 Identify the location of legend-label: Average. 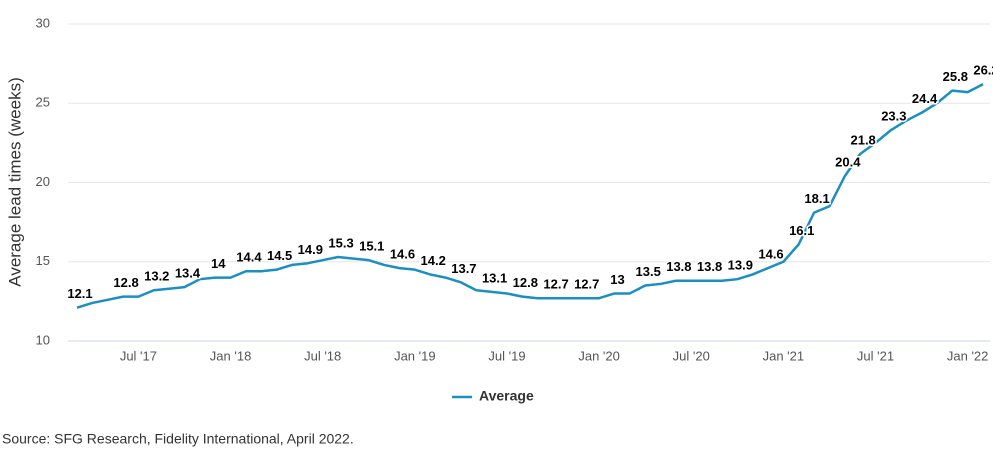
(506, 396).